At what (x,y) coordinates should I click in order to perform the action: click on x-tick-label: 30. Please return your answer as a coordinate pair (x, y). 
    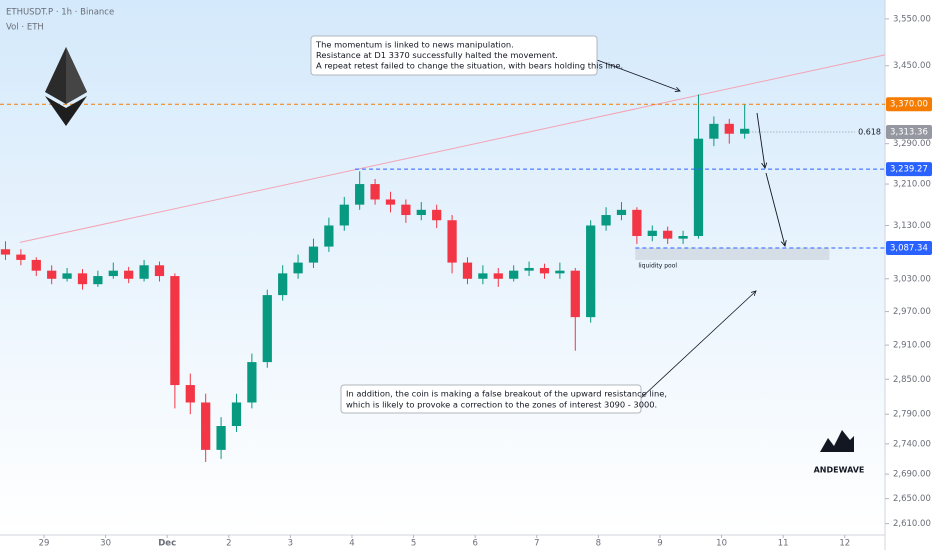
    Looking at the image, I should click on (105, 544).